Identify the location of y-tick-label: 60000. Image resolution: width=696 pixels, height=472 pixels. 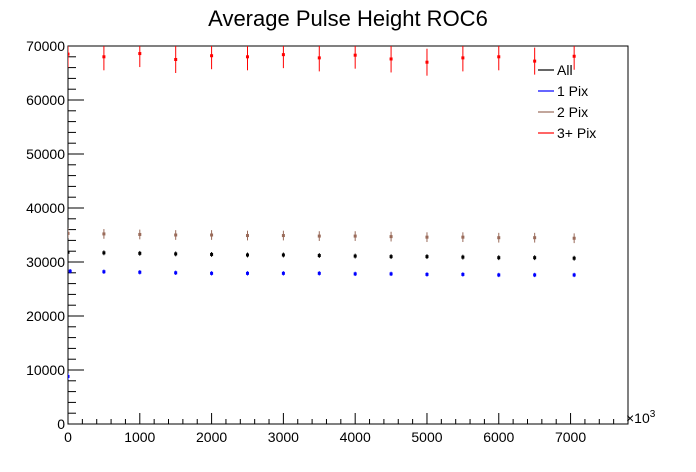
(45, 100).